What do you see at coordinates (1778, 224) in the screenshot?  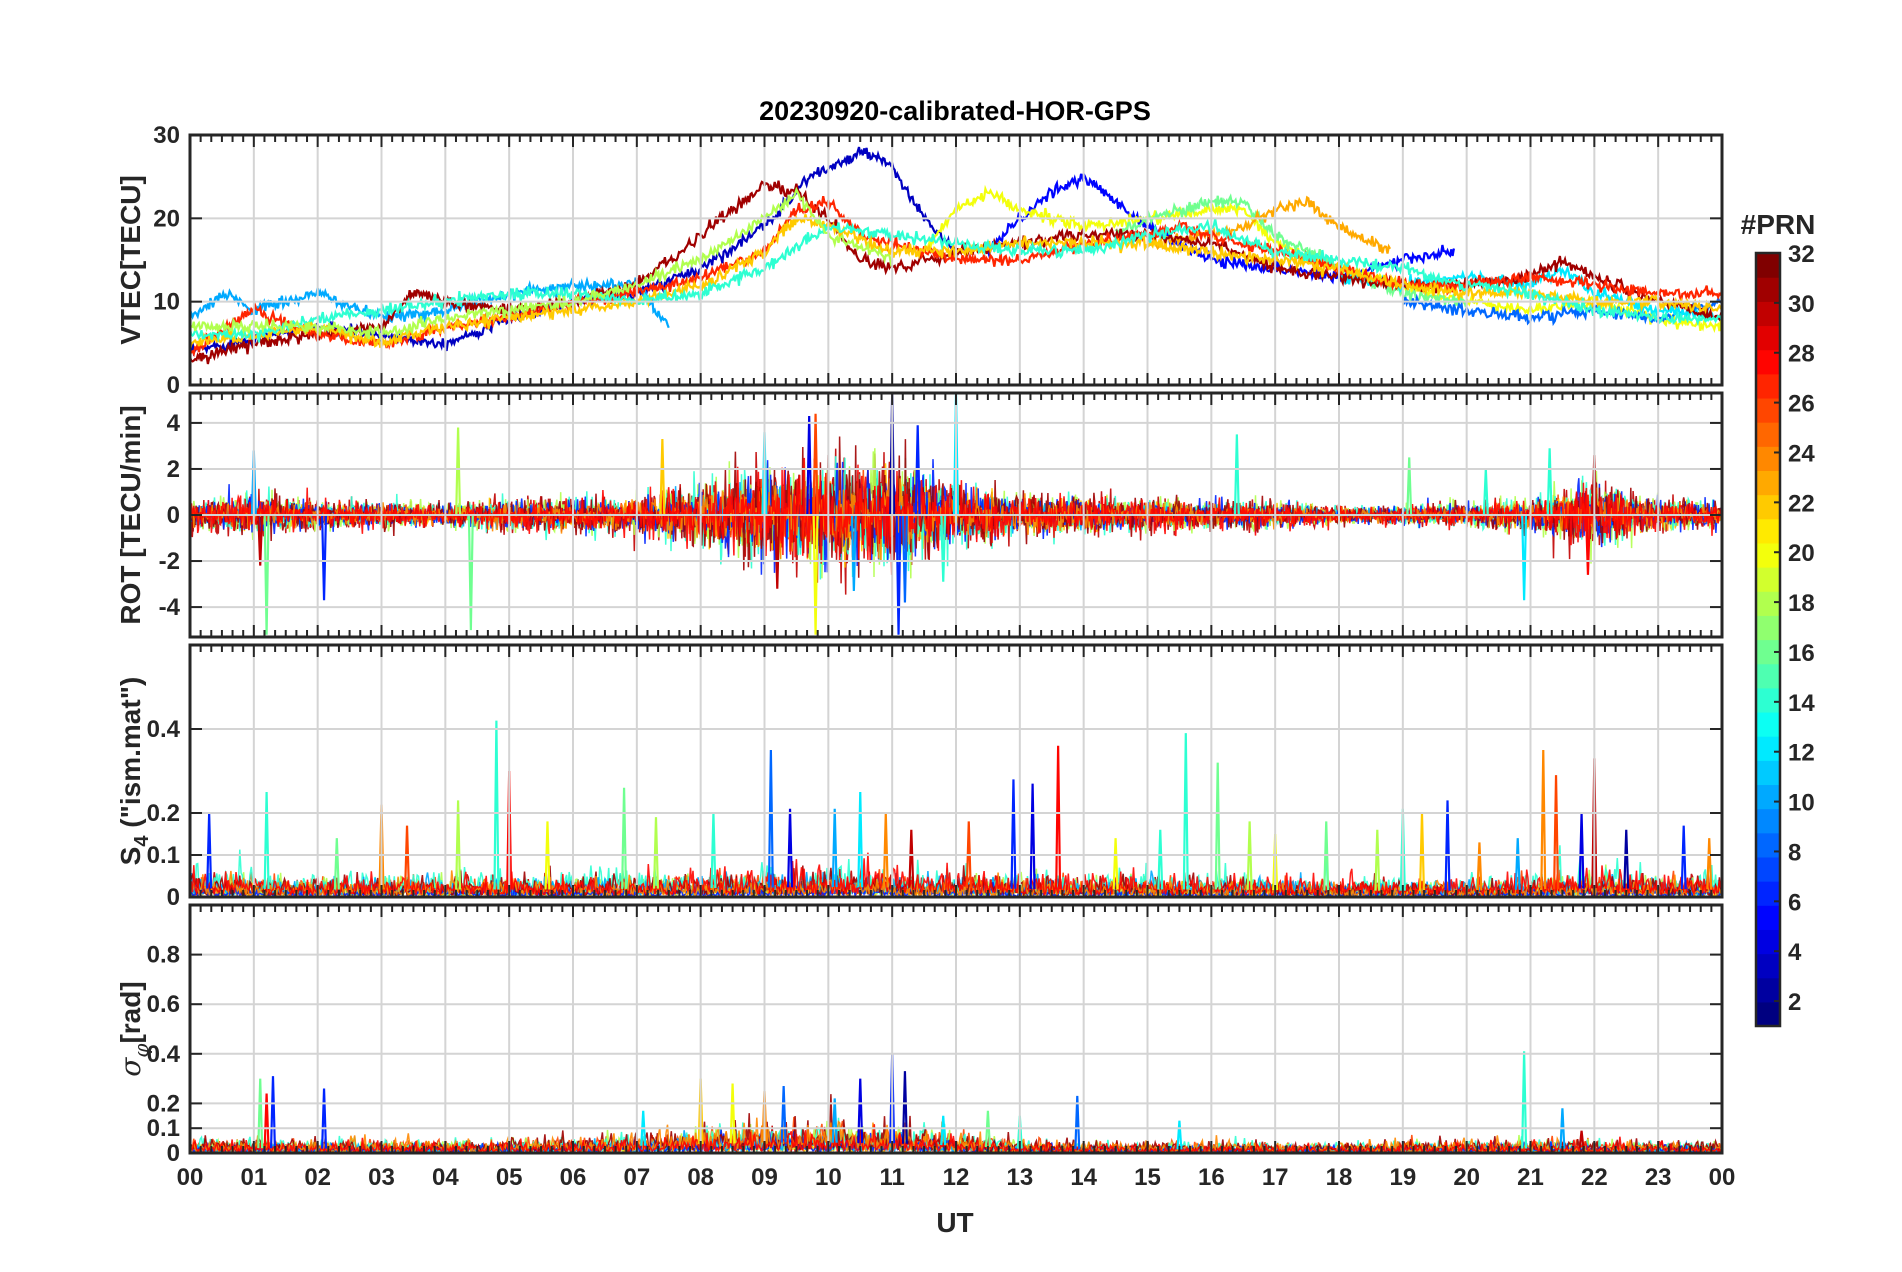 I see `colorbar-title: #PRN` at bounding box center [1778, 224].